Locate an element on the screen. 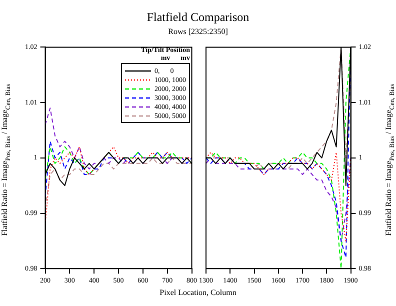 This screenshot has width=396, height=306. chart-title: Flatfield Comparison is located at coordinates (198, 17).